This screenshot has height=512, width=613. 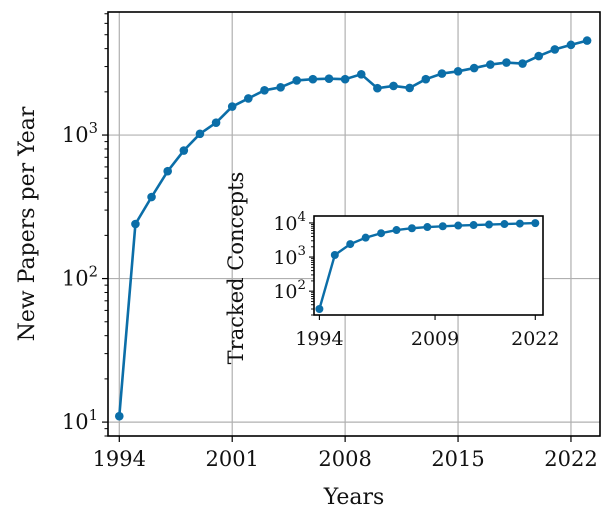 What do you see at coordinates (80, 277) in the screenshot?
I see `y-tick-label: 10²` at bounding box center [80, 277].